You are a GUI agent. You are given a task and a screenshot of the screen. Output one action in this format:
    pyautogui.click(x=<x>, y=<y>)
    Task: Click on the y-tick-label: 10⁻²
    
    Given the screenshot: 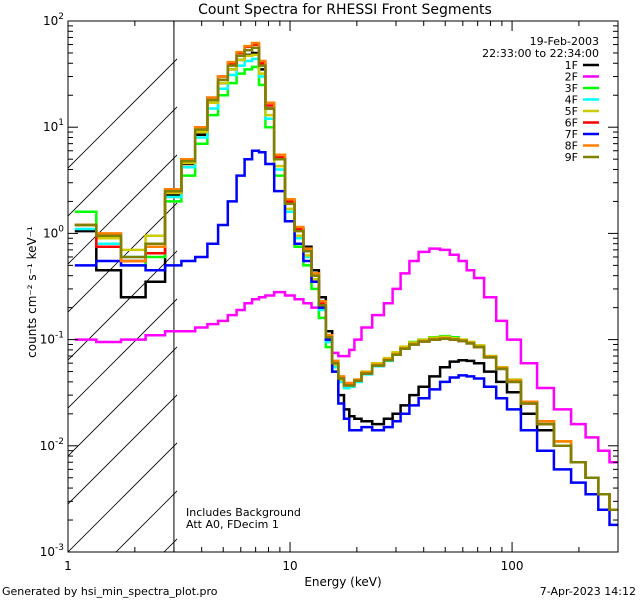 What is the action you would take?
    pyautogui.click(x=52, y=445)
    